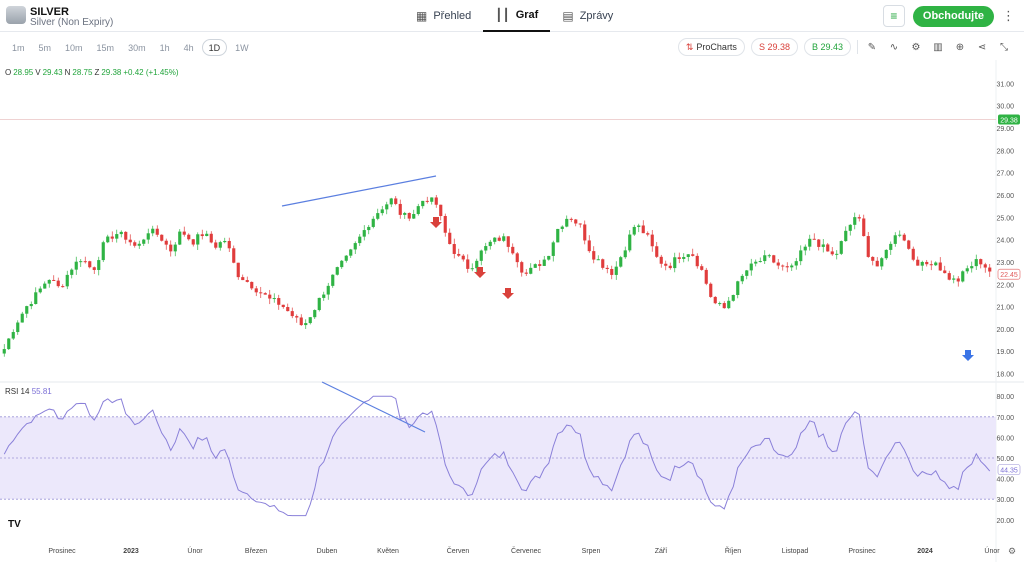  What do you see at coordinates (45, 47) in the screenshot?
I see `timeframe-5m: 5m` at bounding box center [45, 47].